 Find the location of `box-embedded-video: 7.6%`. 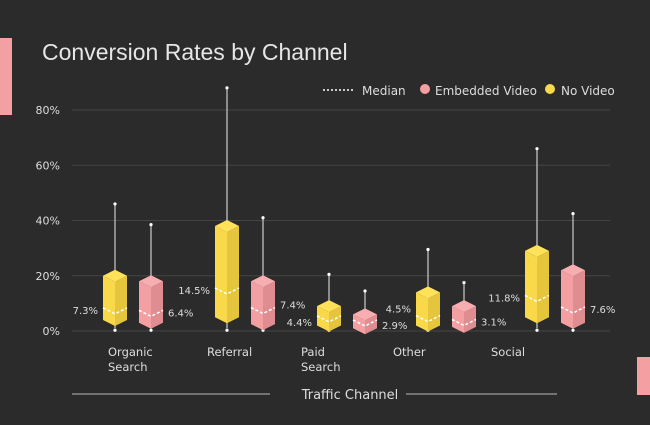

box-embedded-video: 7.6% is located at coordinates (587, 271).